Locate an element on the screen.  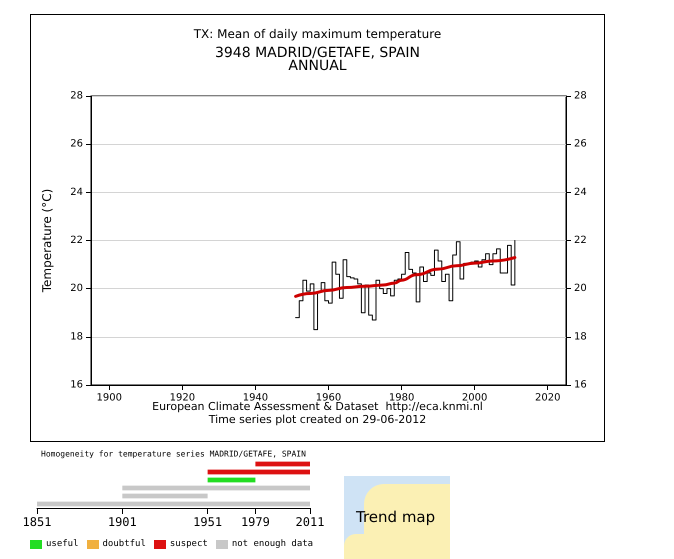
y2-tick-label: 16 is located at coordinates (580, 385).